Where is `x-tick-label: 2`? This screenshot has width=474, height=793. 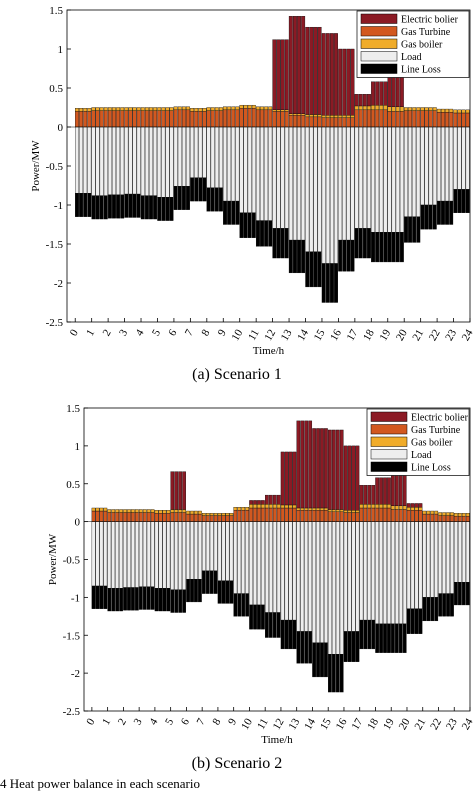
x-tick-label: 2 is located at coordinates (122, 722).